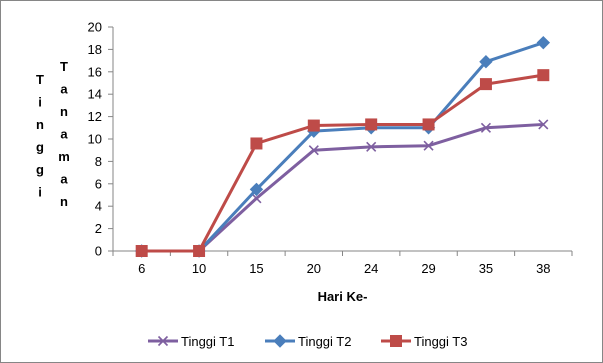 This screenshot has width=603, height=363. Describe the element at coordinates (98, 228) in the screenshot. I see `y-tick-label: 2` at that location.